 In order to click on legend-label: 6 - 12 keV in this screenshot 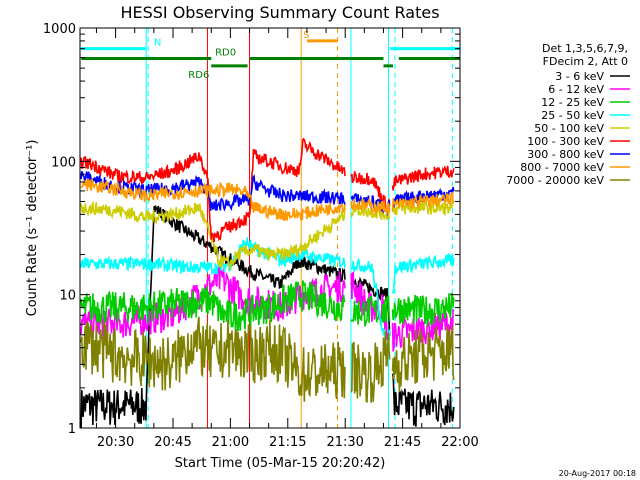, I will do `click(576, 89)`.